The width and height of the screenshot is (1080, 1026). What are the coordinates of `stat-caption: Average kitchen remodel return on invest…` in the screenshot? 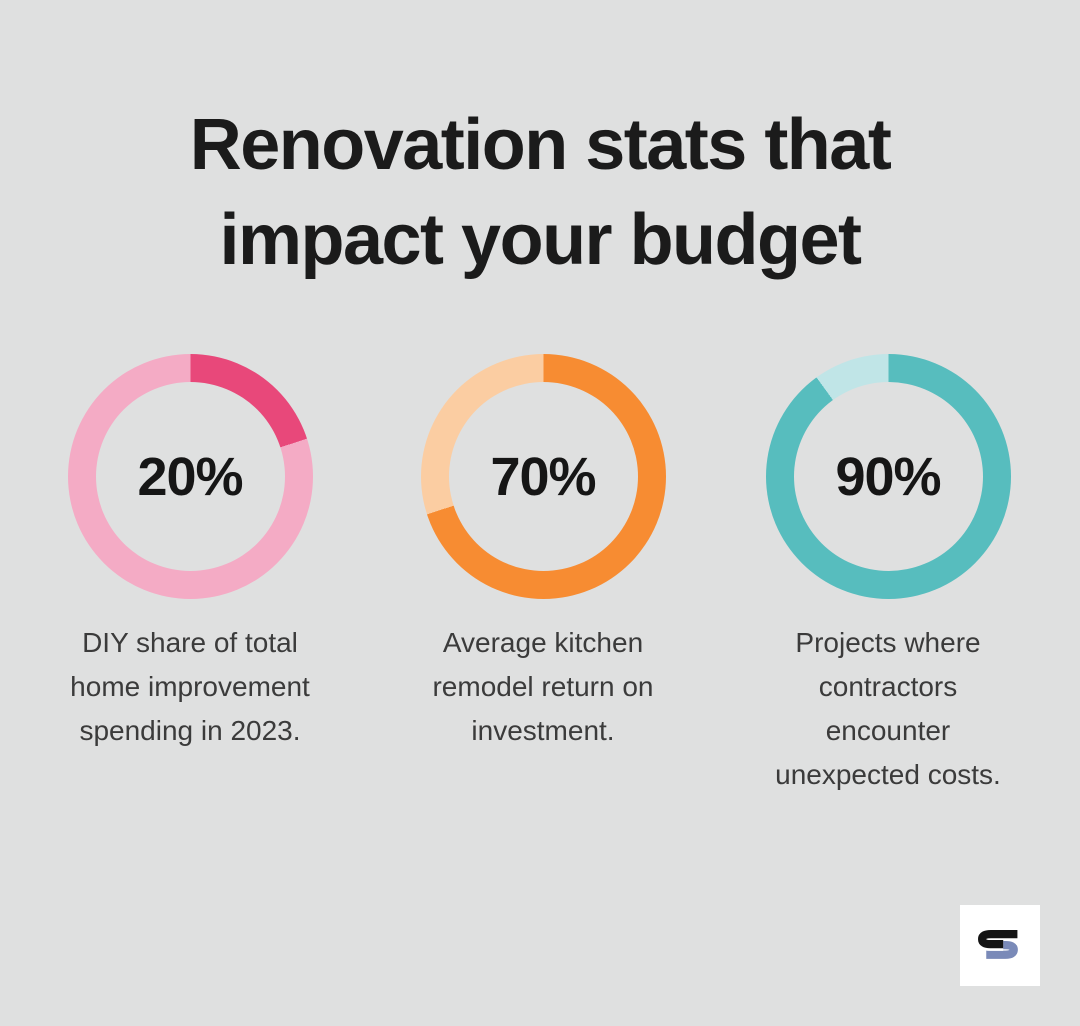 It's located at (543, 686).